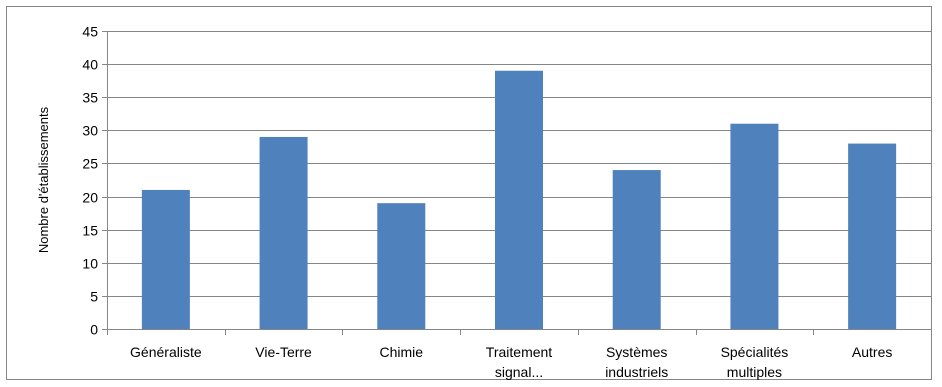 Image resolution: width=942 pixels, height=387 pixels. Describe the element at coordinates (90, 32) in the screenshot. I see `y-tick-label: 45` at that location.